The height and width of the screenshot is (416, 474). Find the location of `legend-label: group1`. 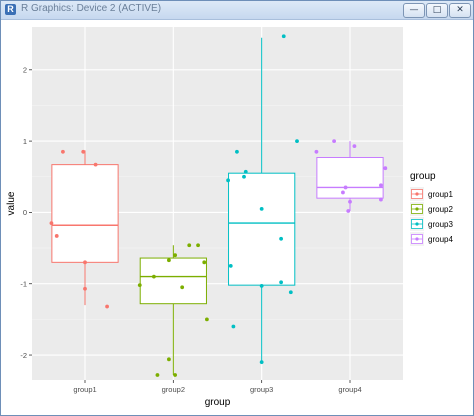

legend-label: group1 is located at coordinates (440, 194).